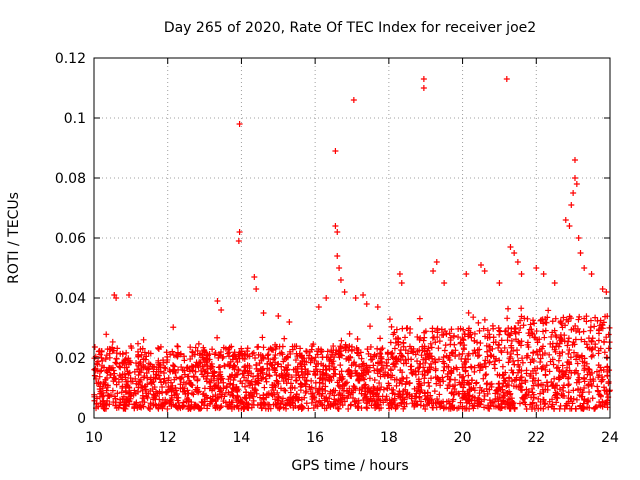  What do you see at coordinates (70, 239) in the screenshot?
I see `y-tick-label: 0.06` at bounding box center [70, 239].